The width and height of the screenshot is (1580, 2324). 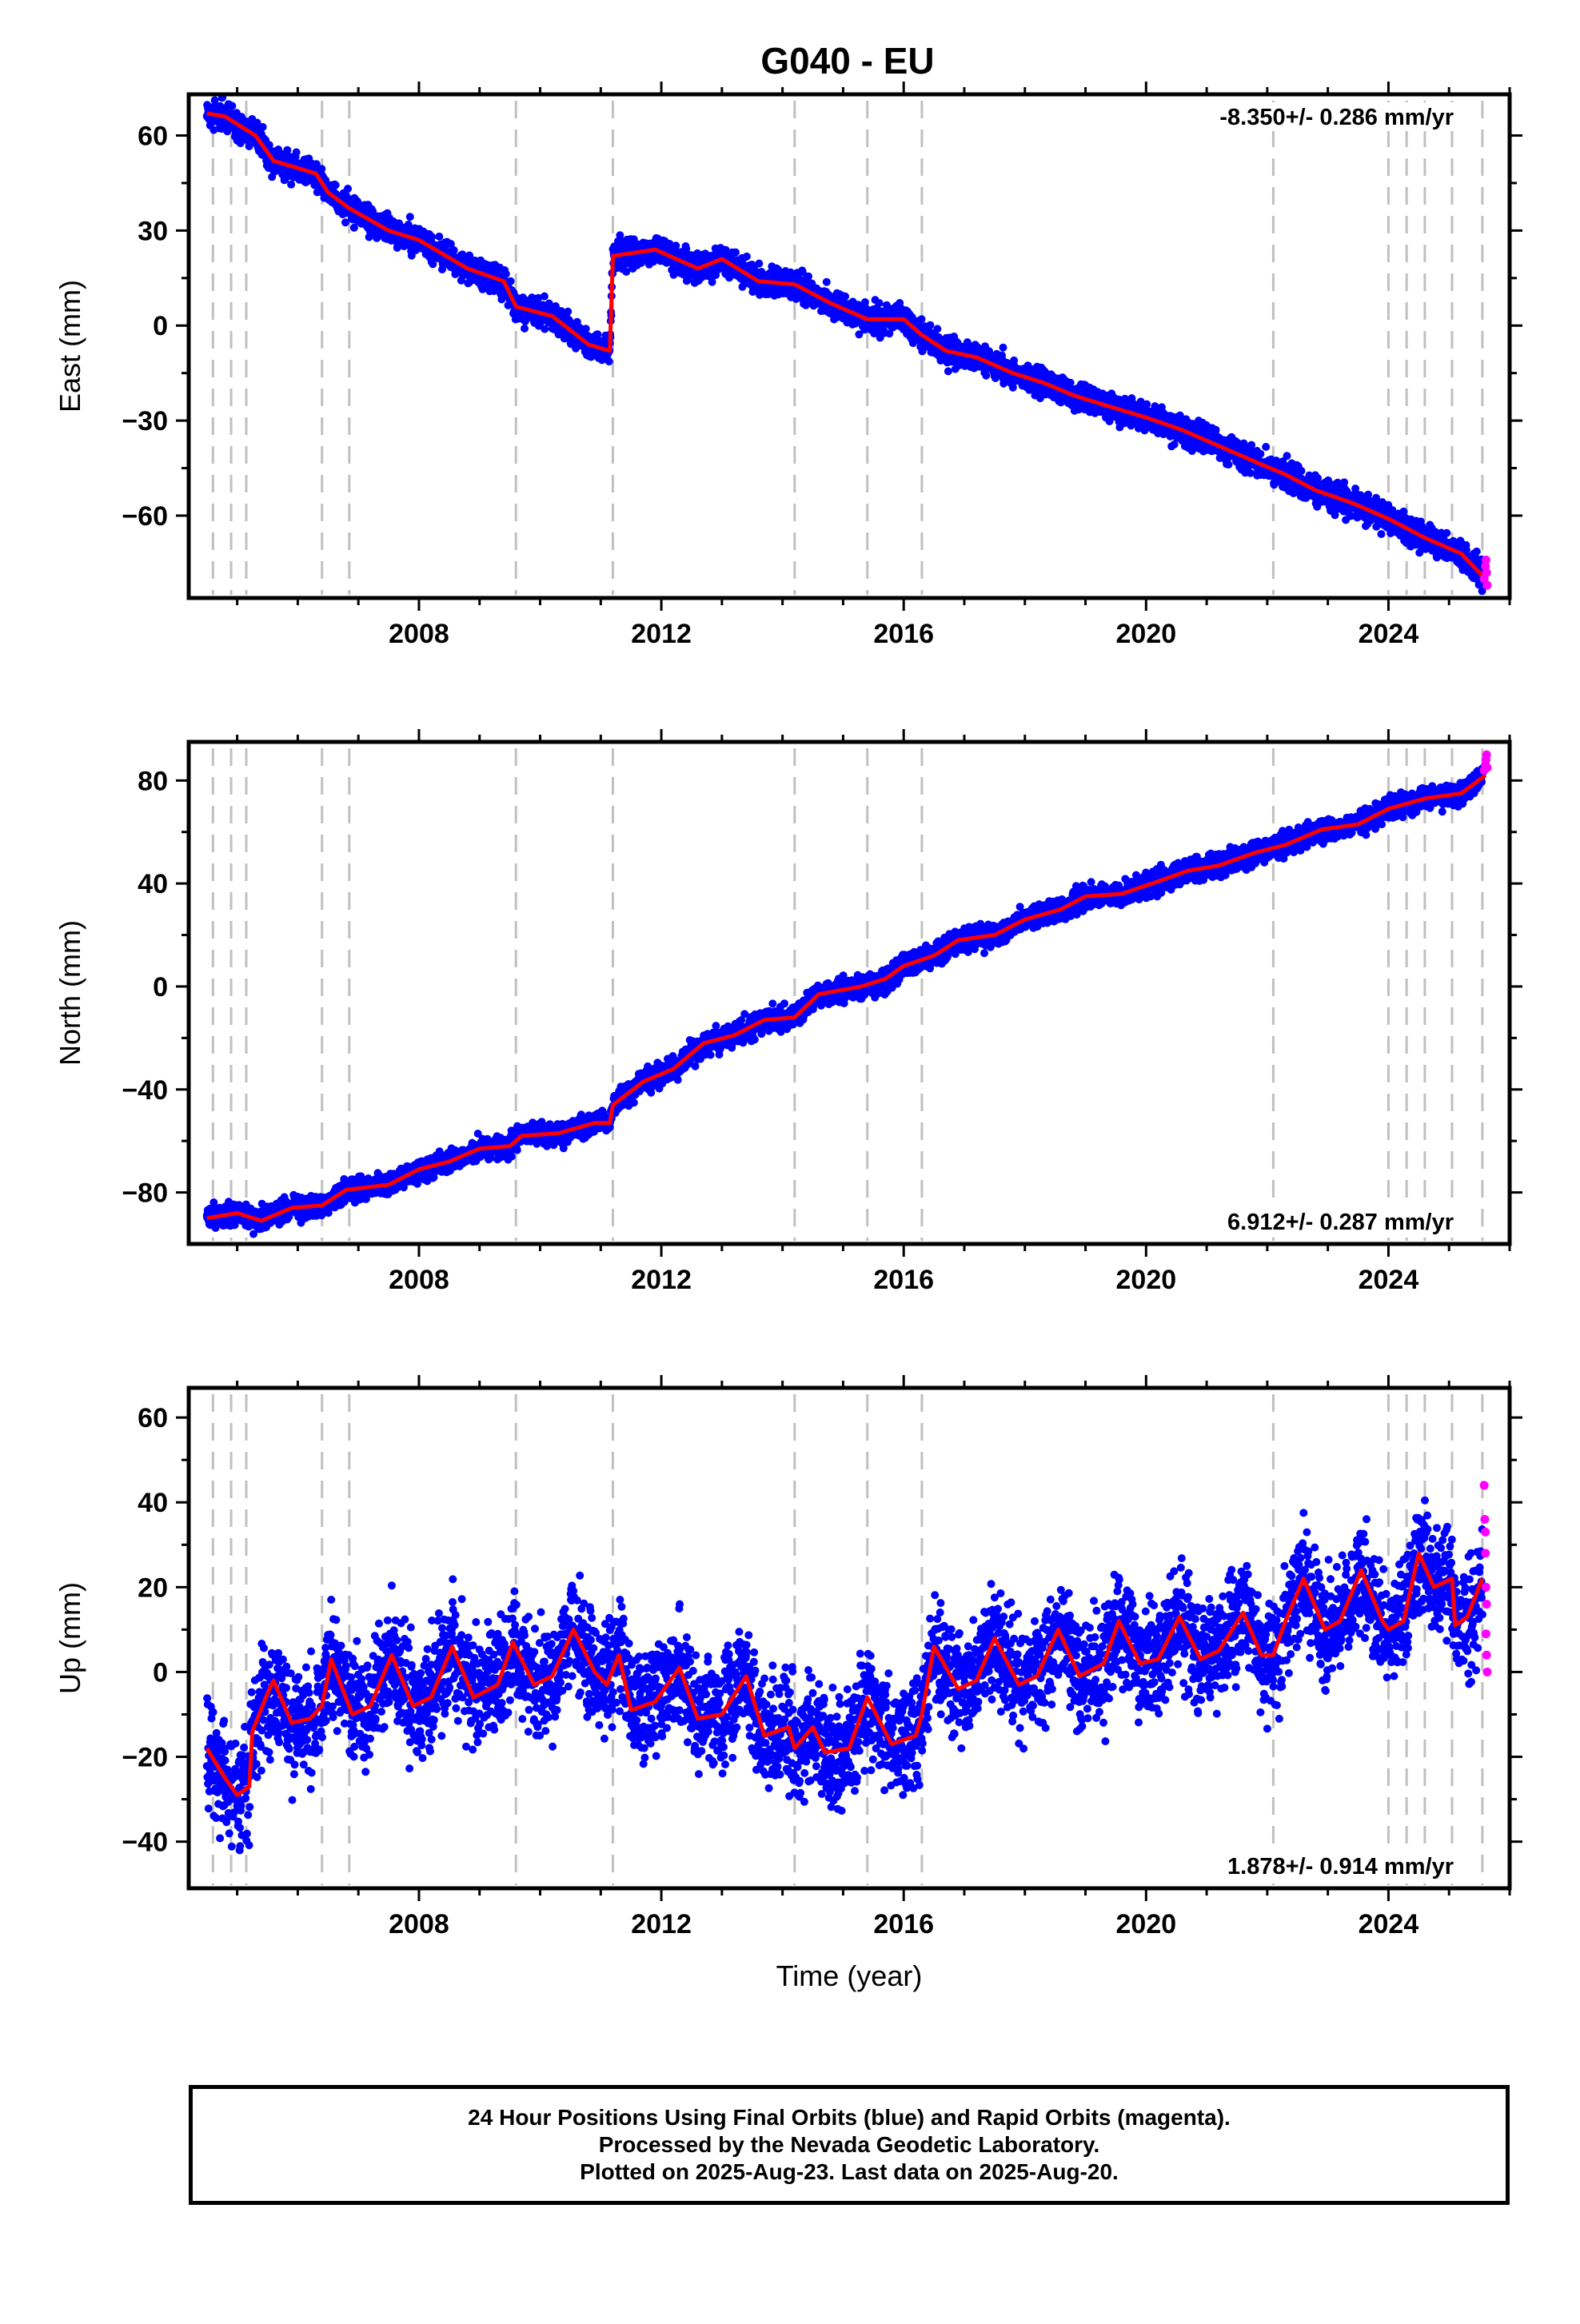 I want to click on final-orbit-points-up, so click(x=845, y=1675).